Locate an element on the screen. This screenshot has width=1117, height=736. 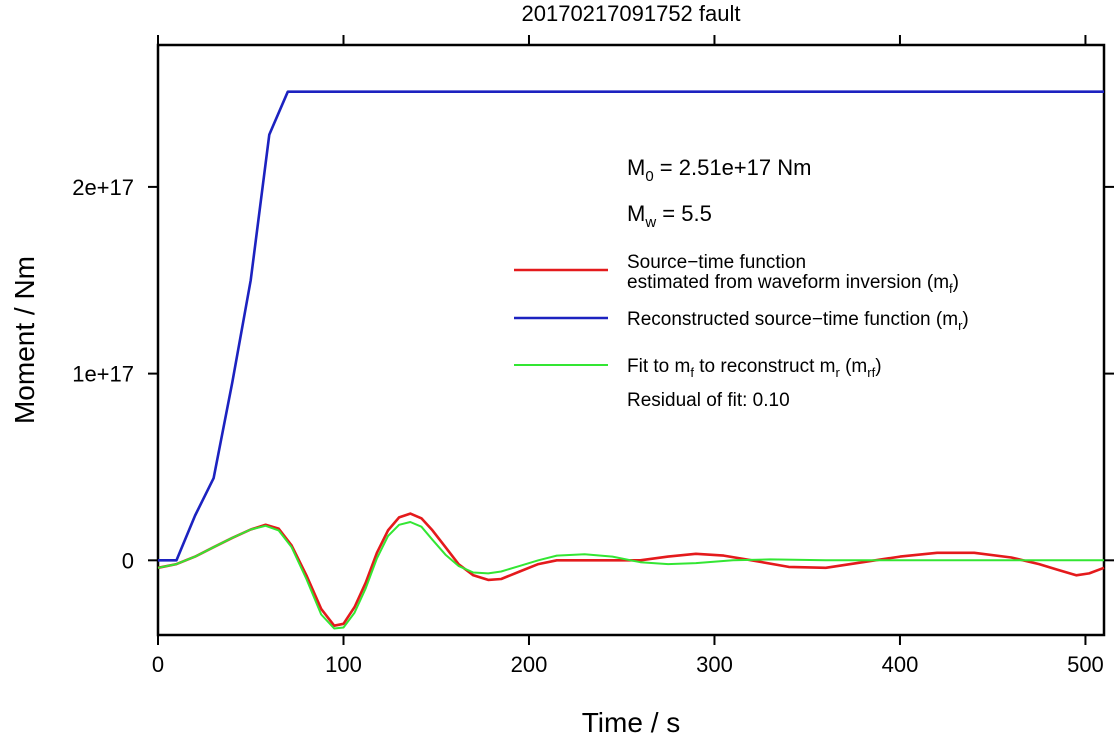
legend-mr-subscript: r is located at coordinates (960, 325).